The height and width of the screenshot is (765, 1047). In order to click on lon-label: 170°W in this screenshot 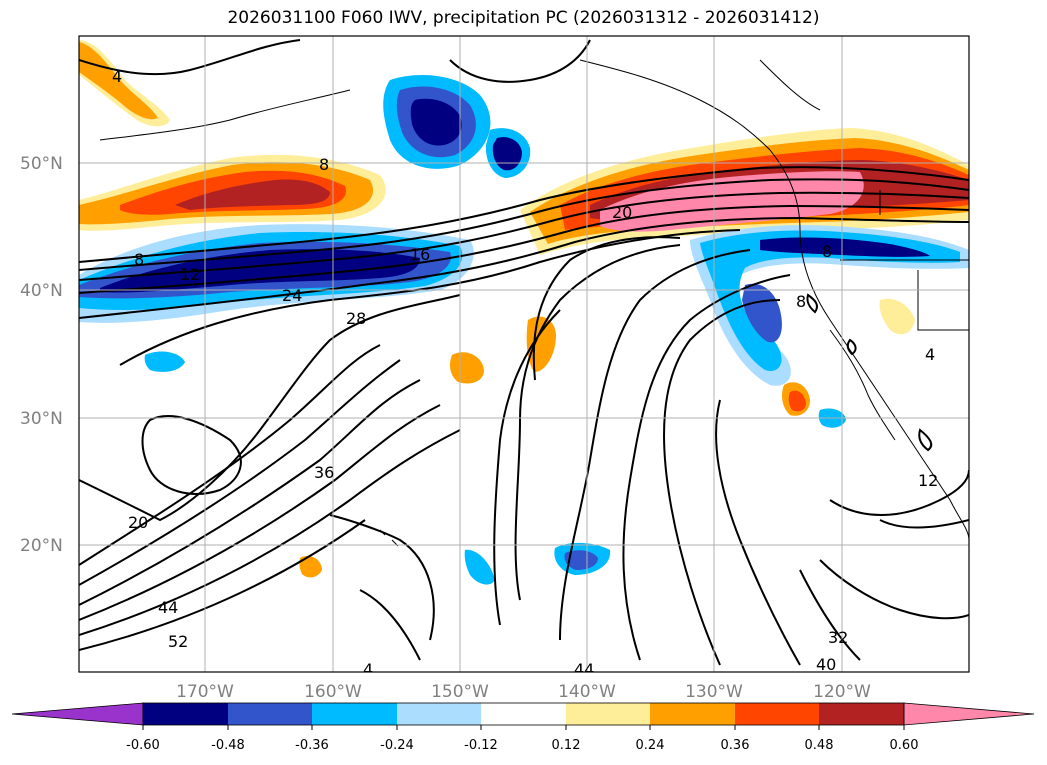, I will do `click(205, 692)`.